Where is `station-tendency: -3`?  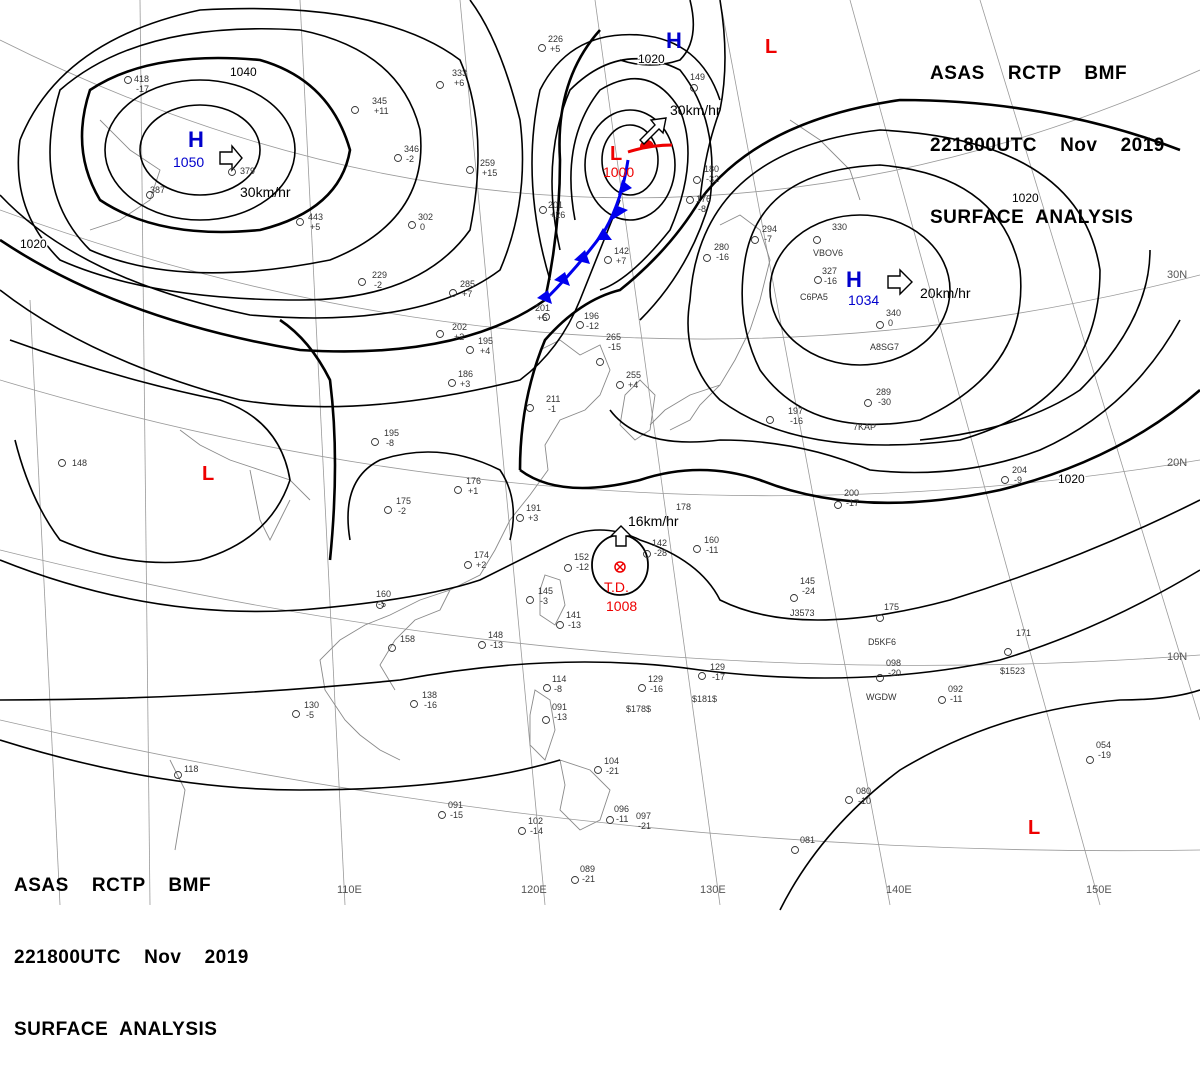 station-tendency: -3 is located at coordinates (544, 601).